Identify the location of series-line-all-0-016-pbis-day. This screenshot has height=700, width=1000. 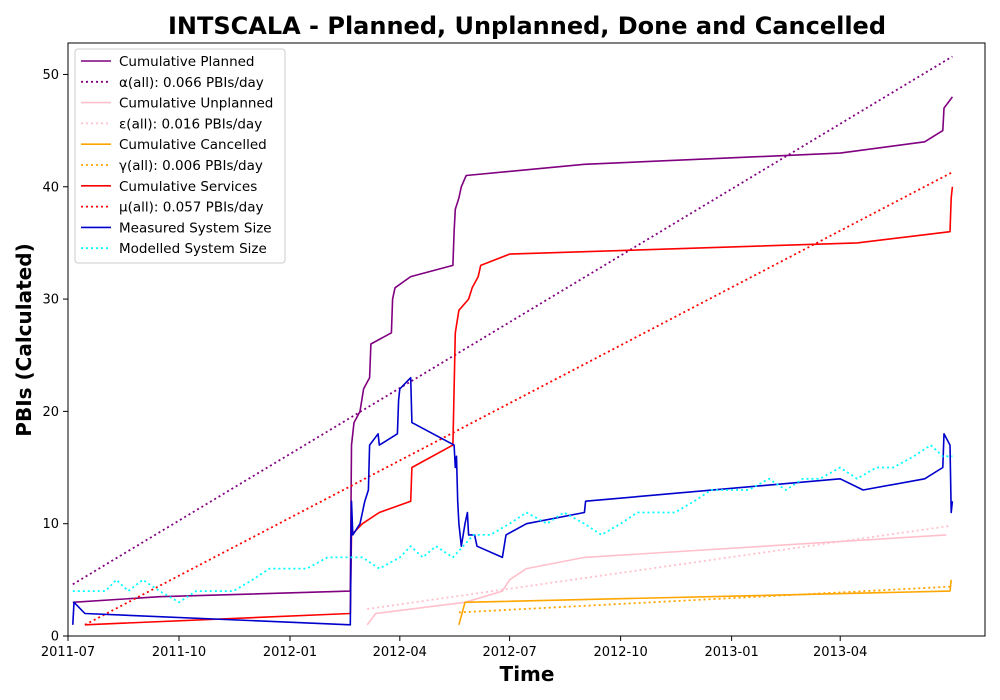
(659, 567).